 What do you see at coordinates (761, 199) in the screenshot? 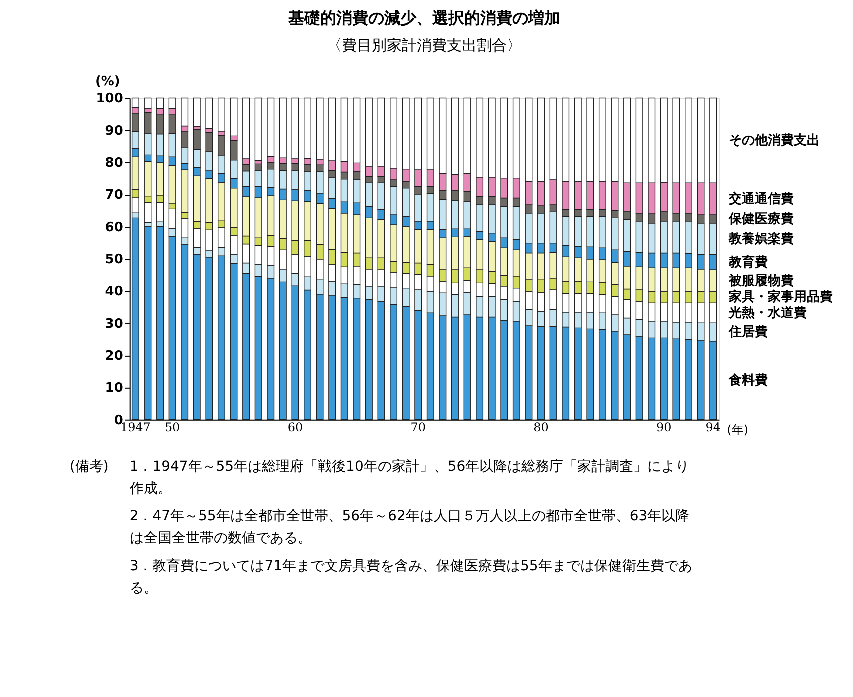
I see `series-label: 交通通信費` at bounding box center [761, 199].